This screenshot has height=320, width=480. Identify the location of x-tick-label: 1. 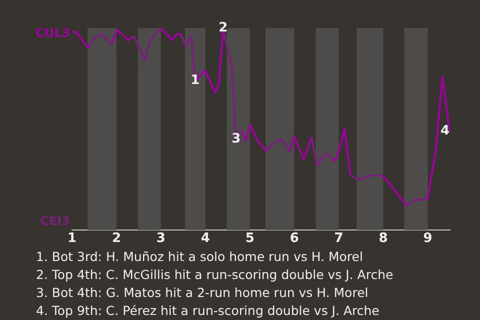
(72, 238).